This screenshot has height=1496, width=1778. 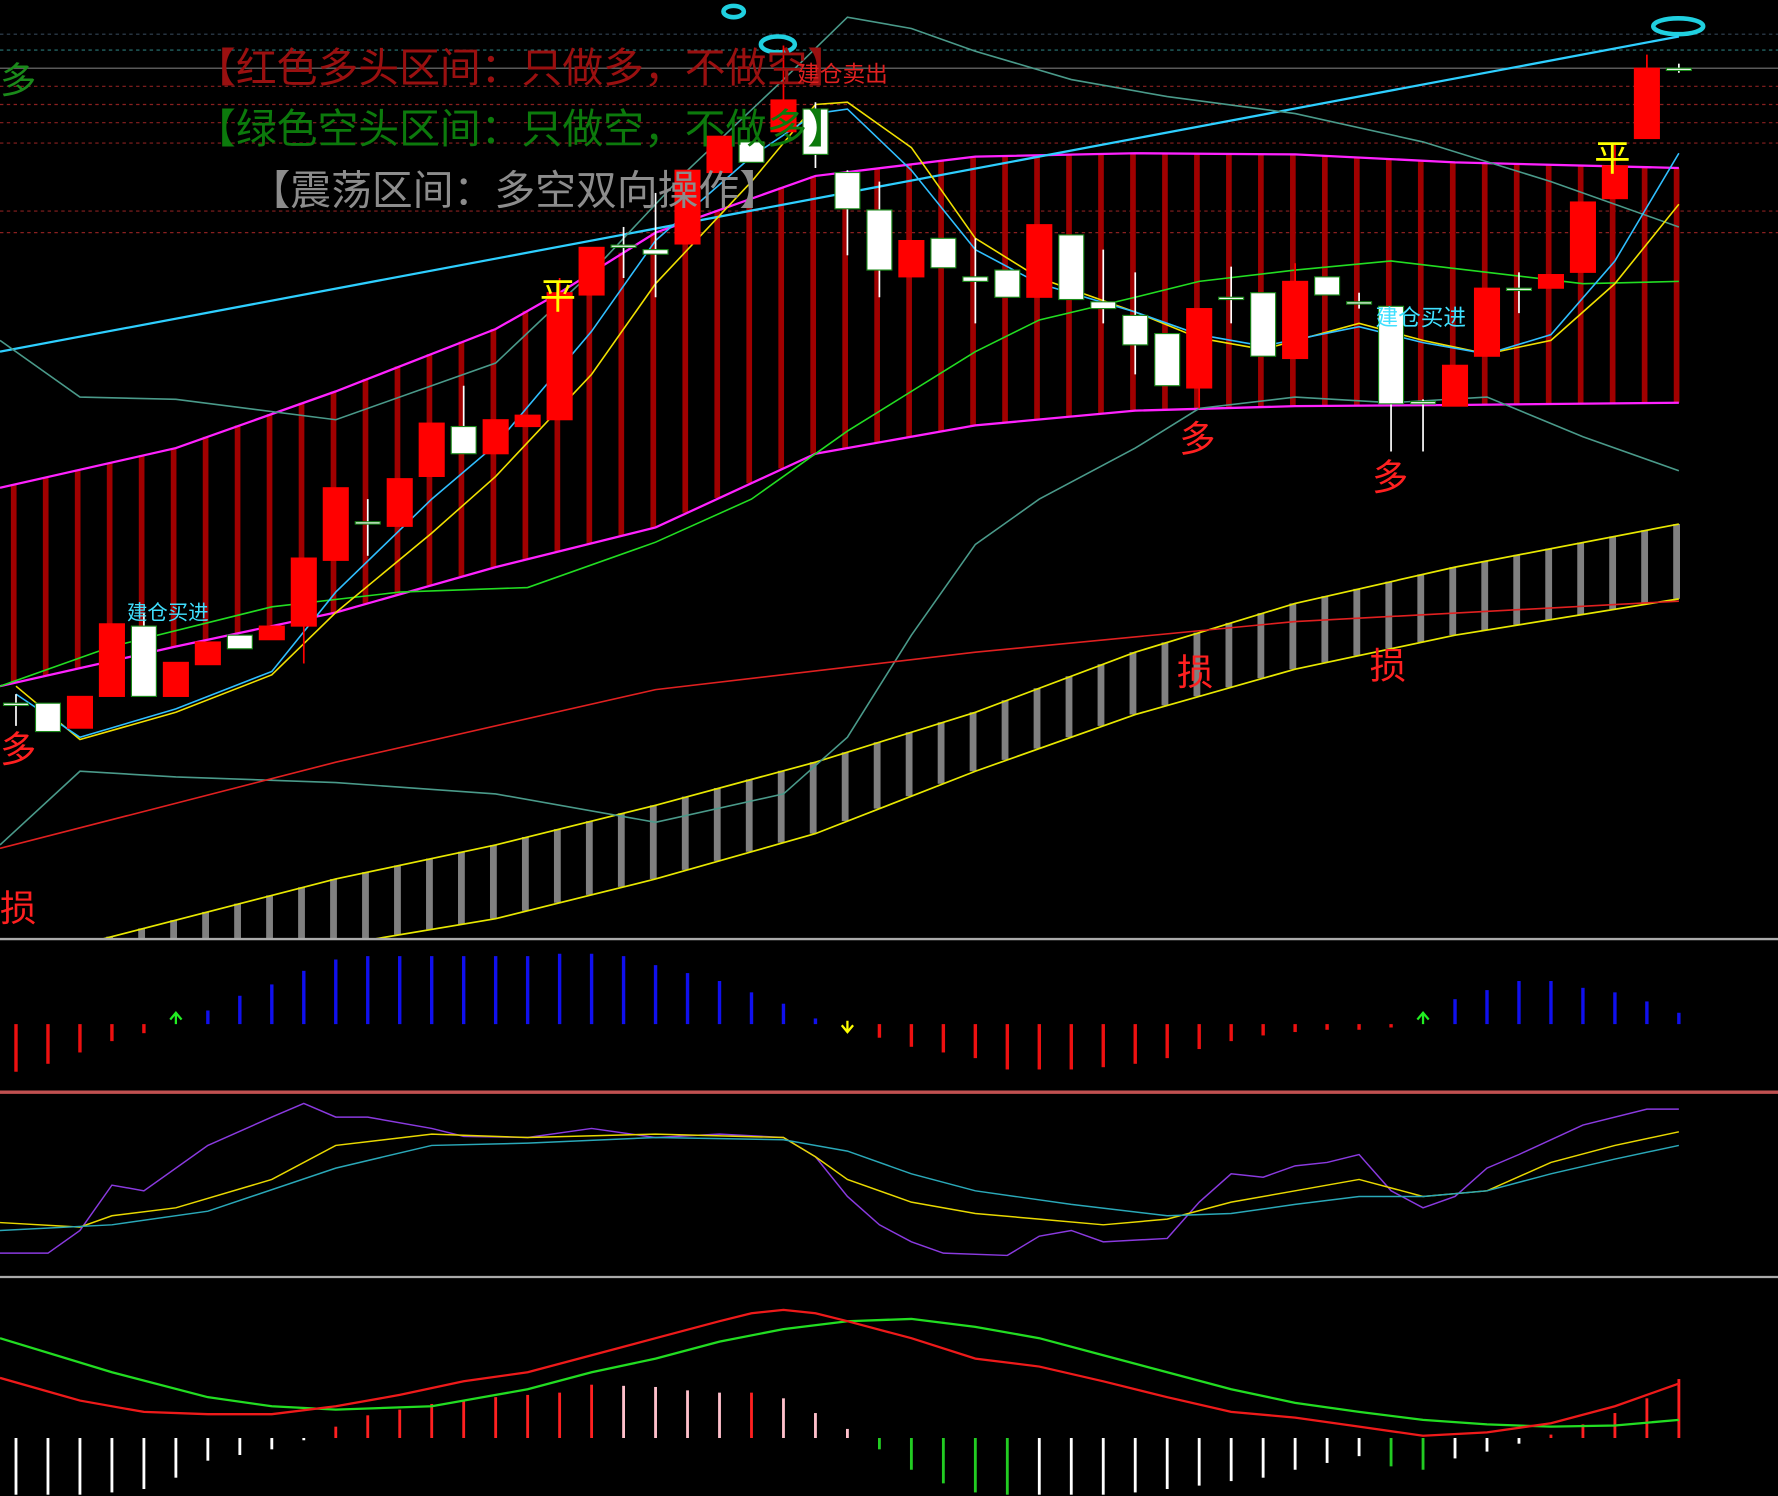 What do you see at coordinates (521, 68) in the screenshot?
I see `annotation: 【红色多头区间：只做多，不做空】` at bounding box center [521, 68].